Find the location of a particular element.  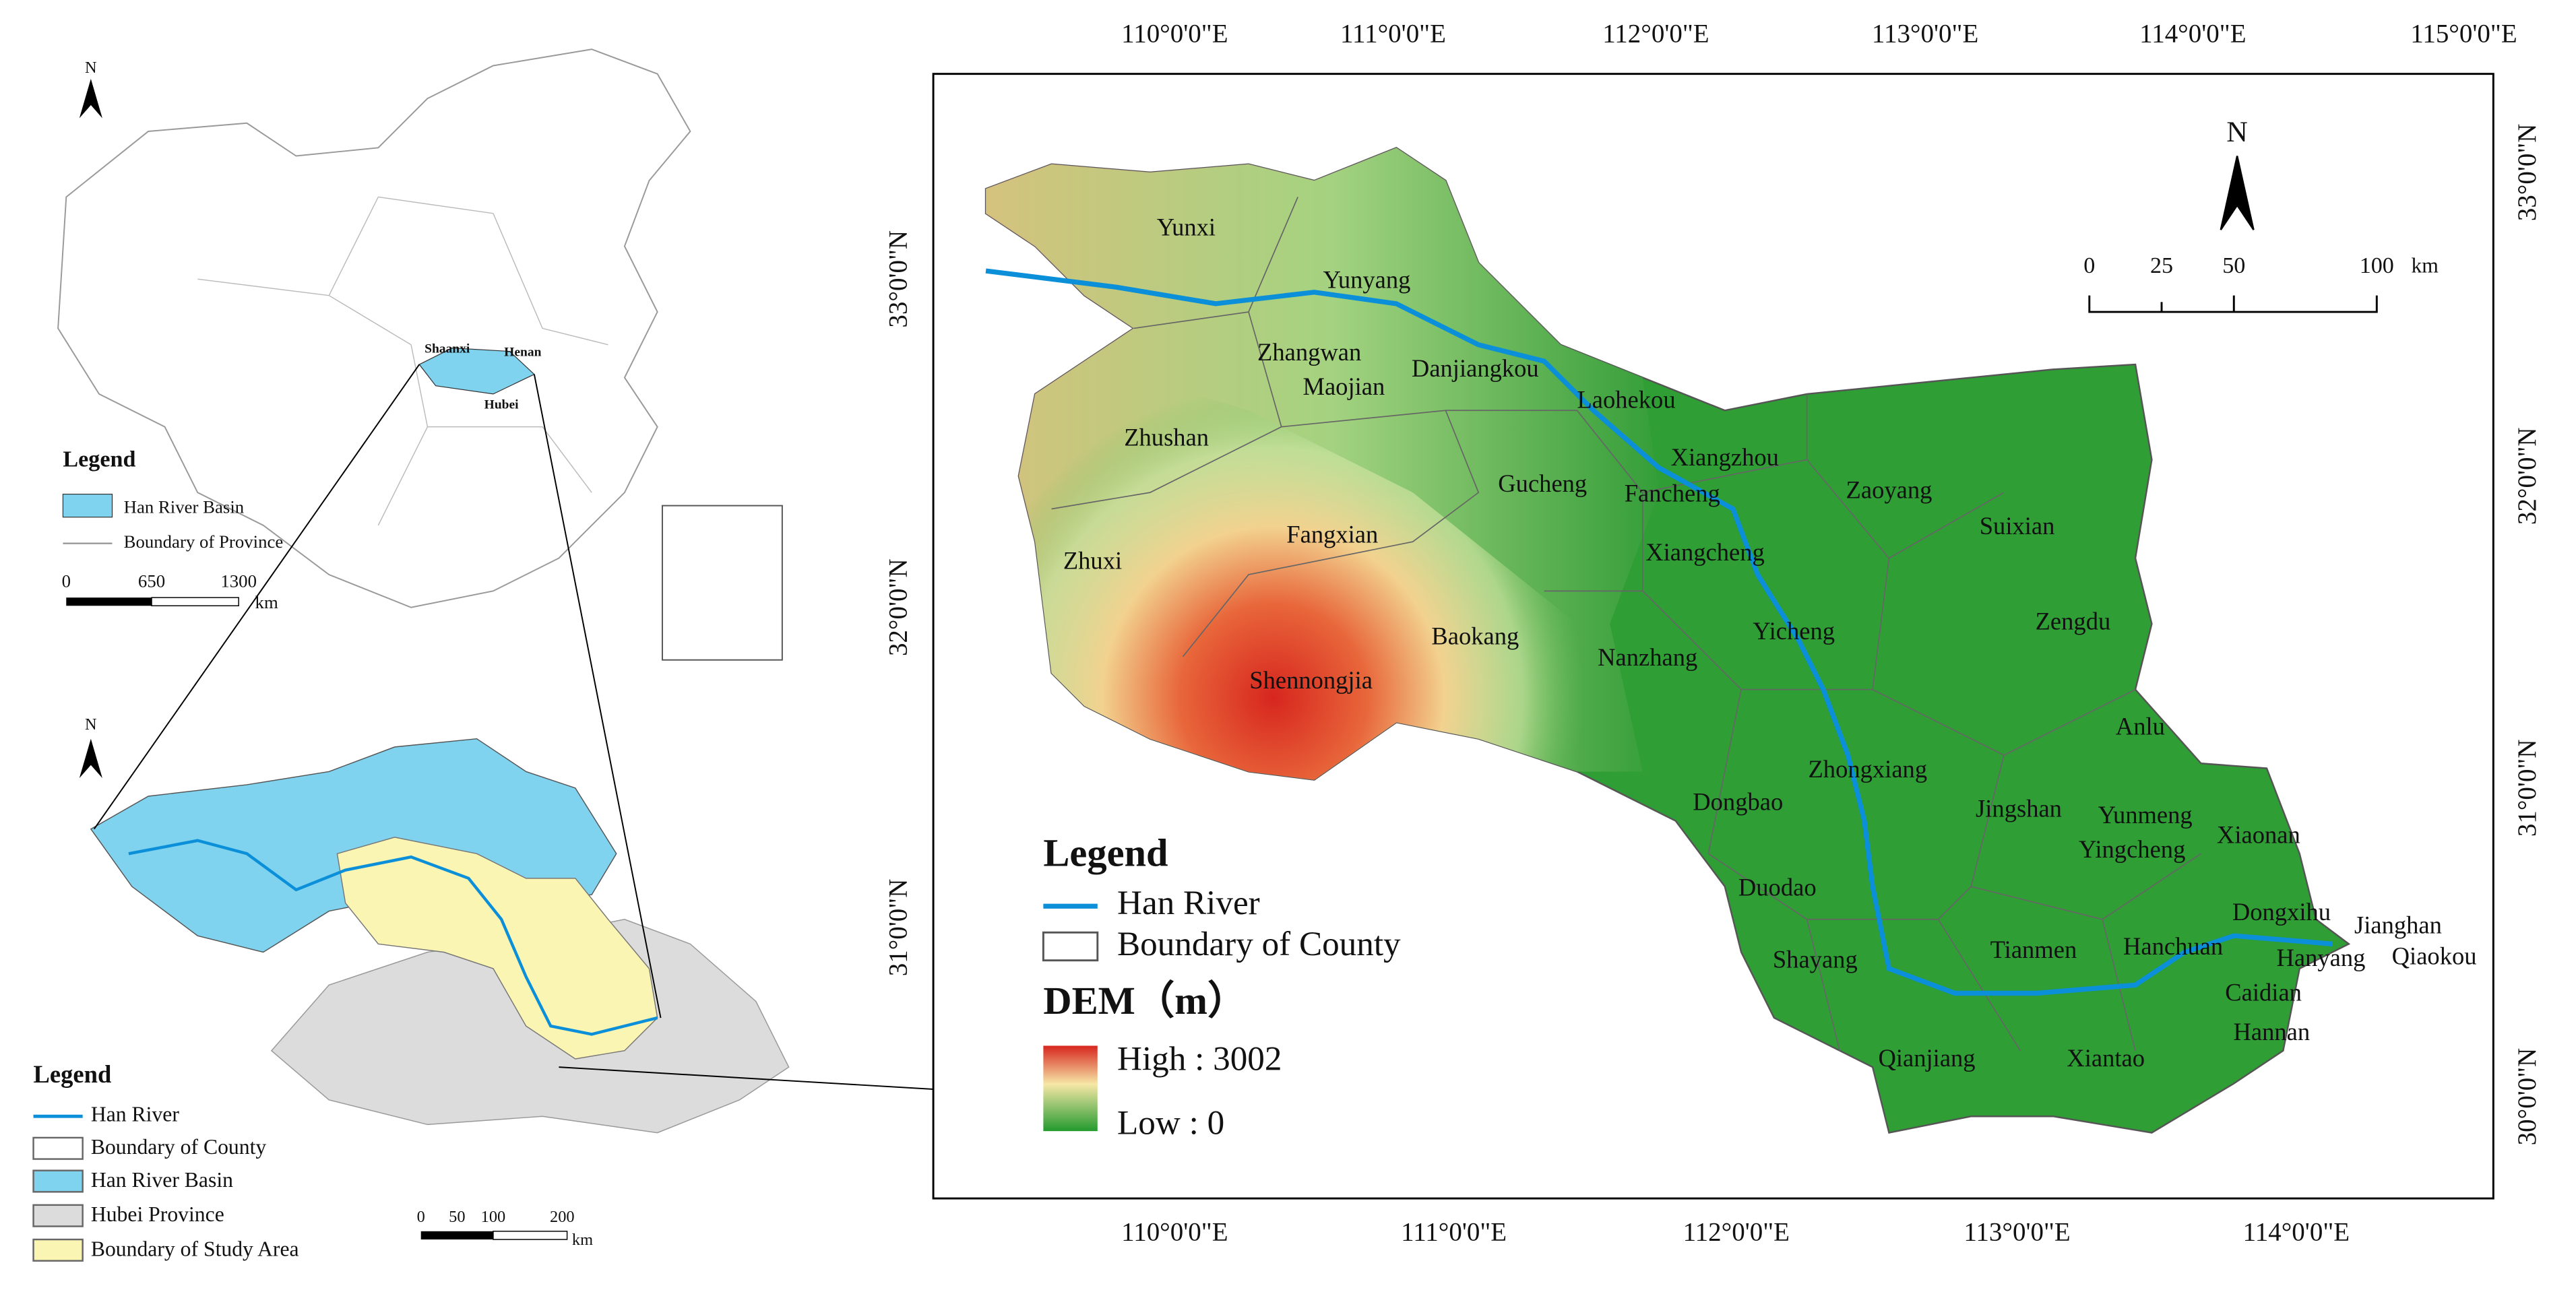

legend-item: Hubei Province is located at coordinates (157, 1214).